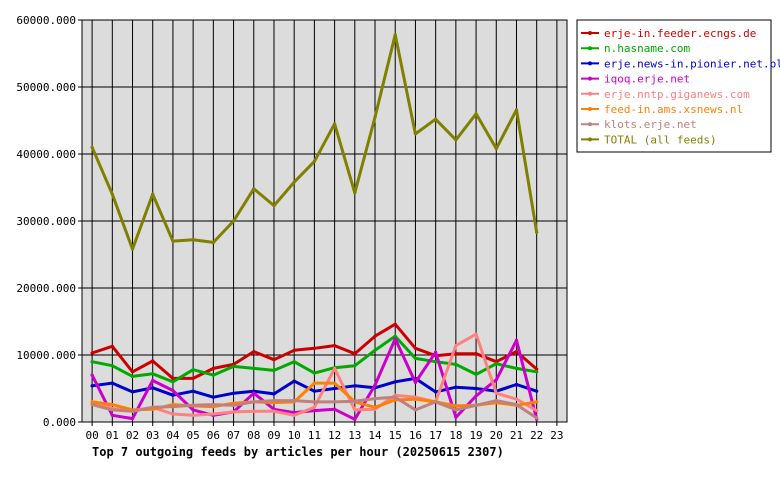  Describe the element at coordinates (193, 435) in the screenshot. I see `x-tick-label: 05` at that location.